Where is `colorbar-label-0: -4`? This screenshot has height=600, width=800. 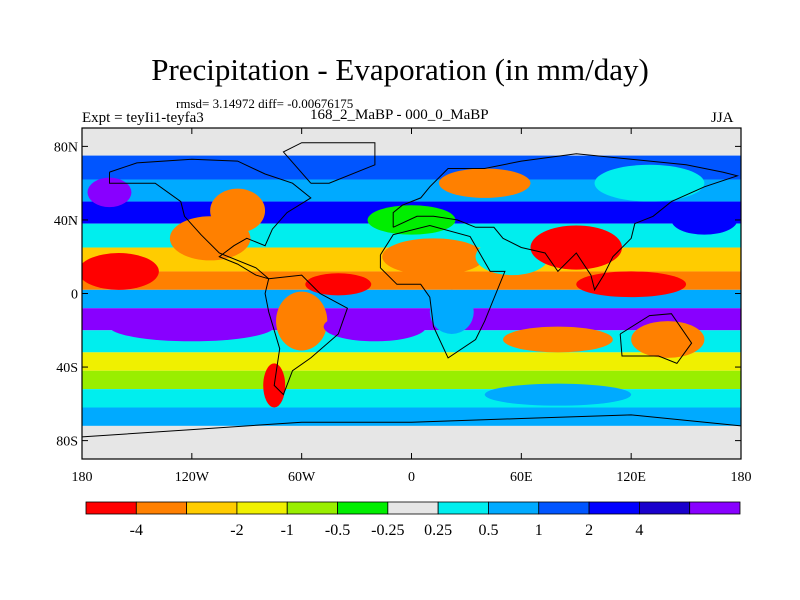 colorbar-label-0: -4 is located at coordinates (136, 530).